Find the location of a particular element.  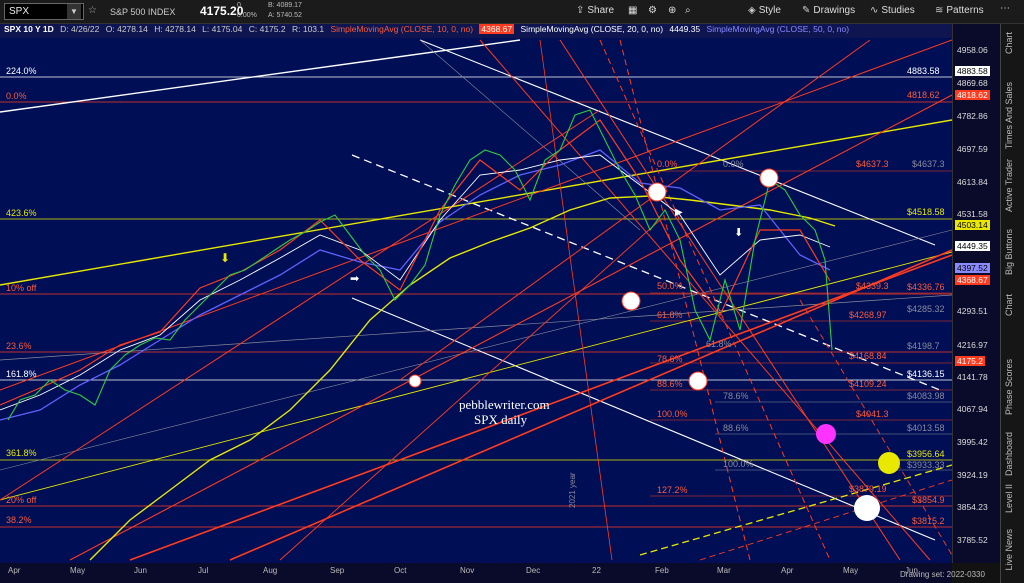

price-axis-label: 4216.97 is located at coordinates (972, 345).